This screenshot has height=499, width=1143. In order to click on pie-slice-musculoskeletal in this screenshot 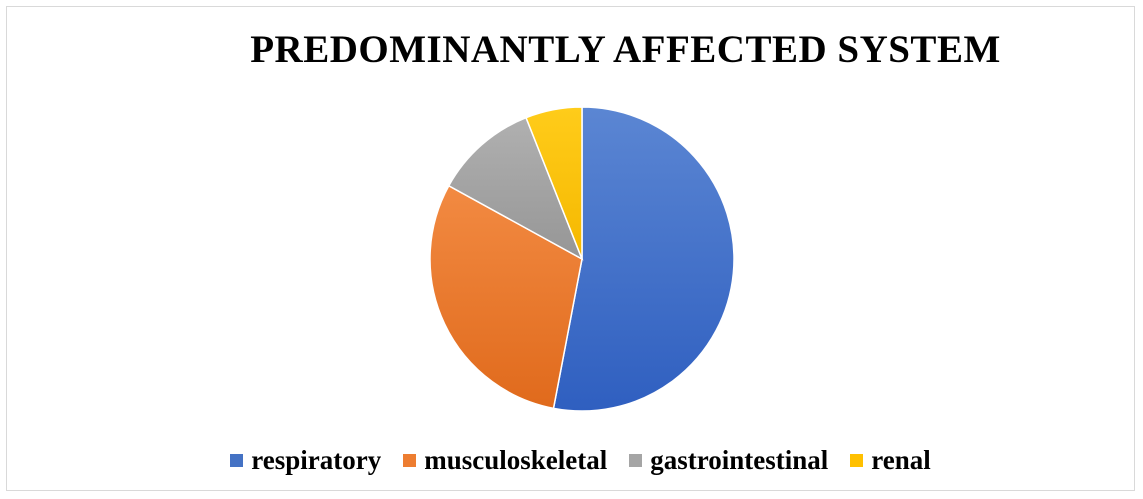, I will do `click(506, 297)`.